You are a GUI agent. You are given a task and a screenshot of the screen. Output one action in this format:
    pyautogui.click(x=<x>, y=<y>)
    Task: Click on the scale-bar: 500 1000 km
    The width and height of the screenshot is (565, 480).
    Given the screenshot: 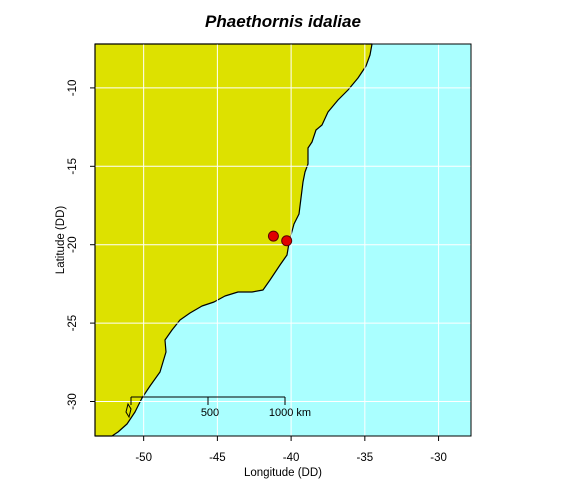 What is the action you would take?
    pyautogui.click(x=220, y=407)
    